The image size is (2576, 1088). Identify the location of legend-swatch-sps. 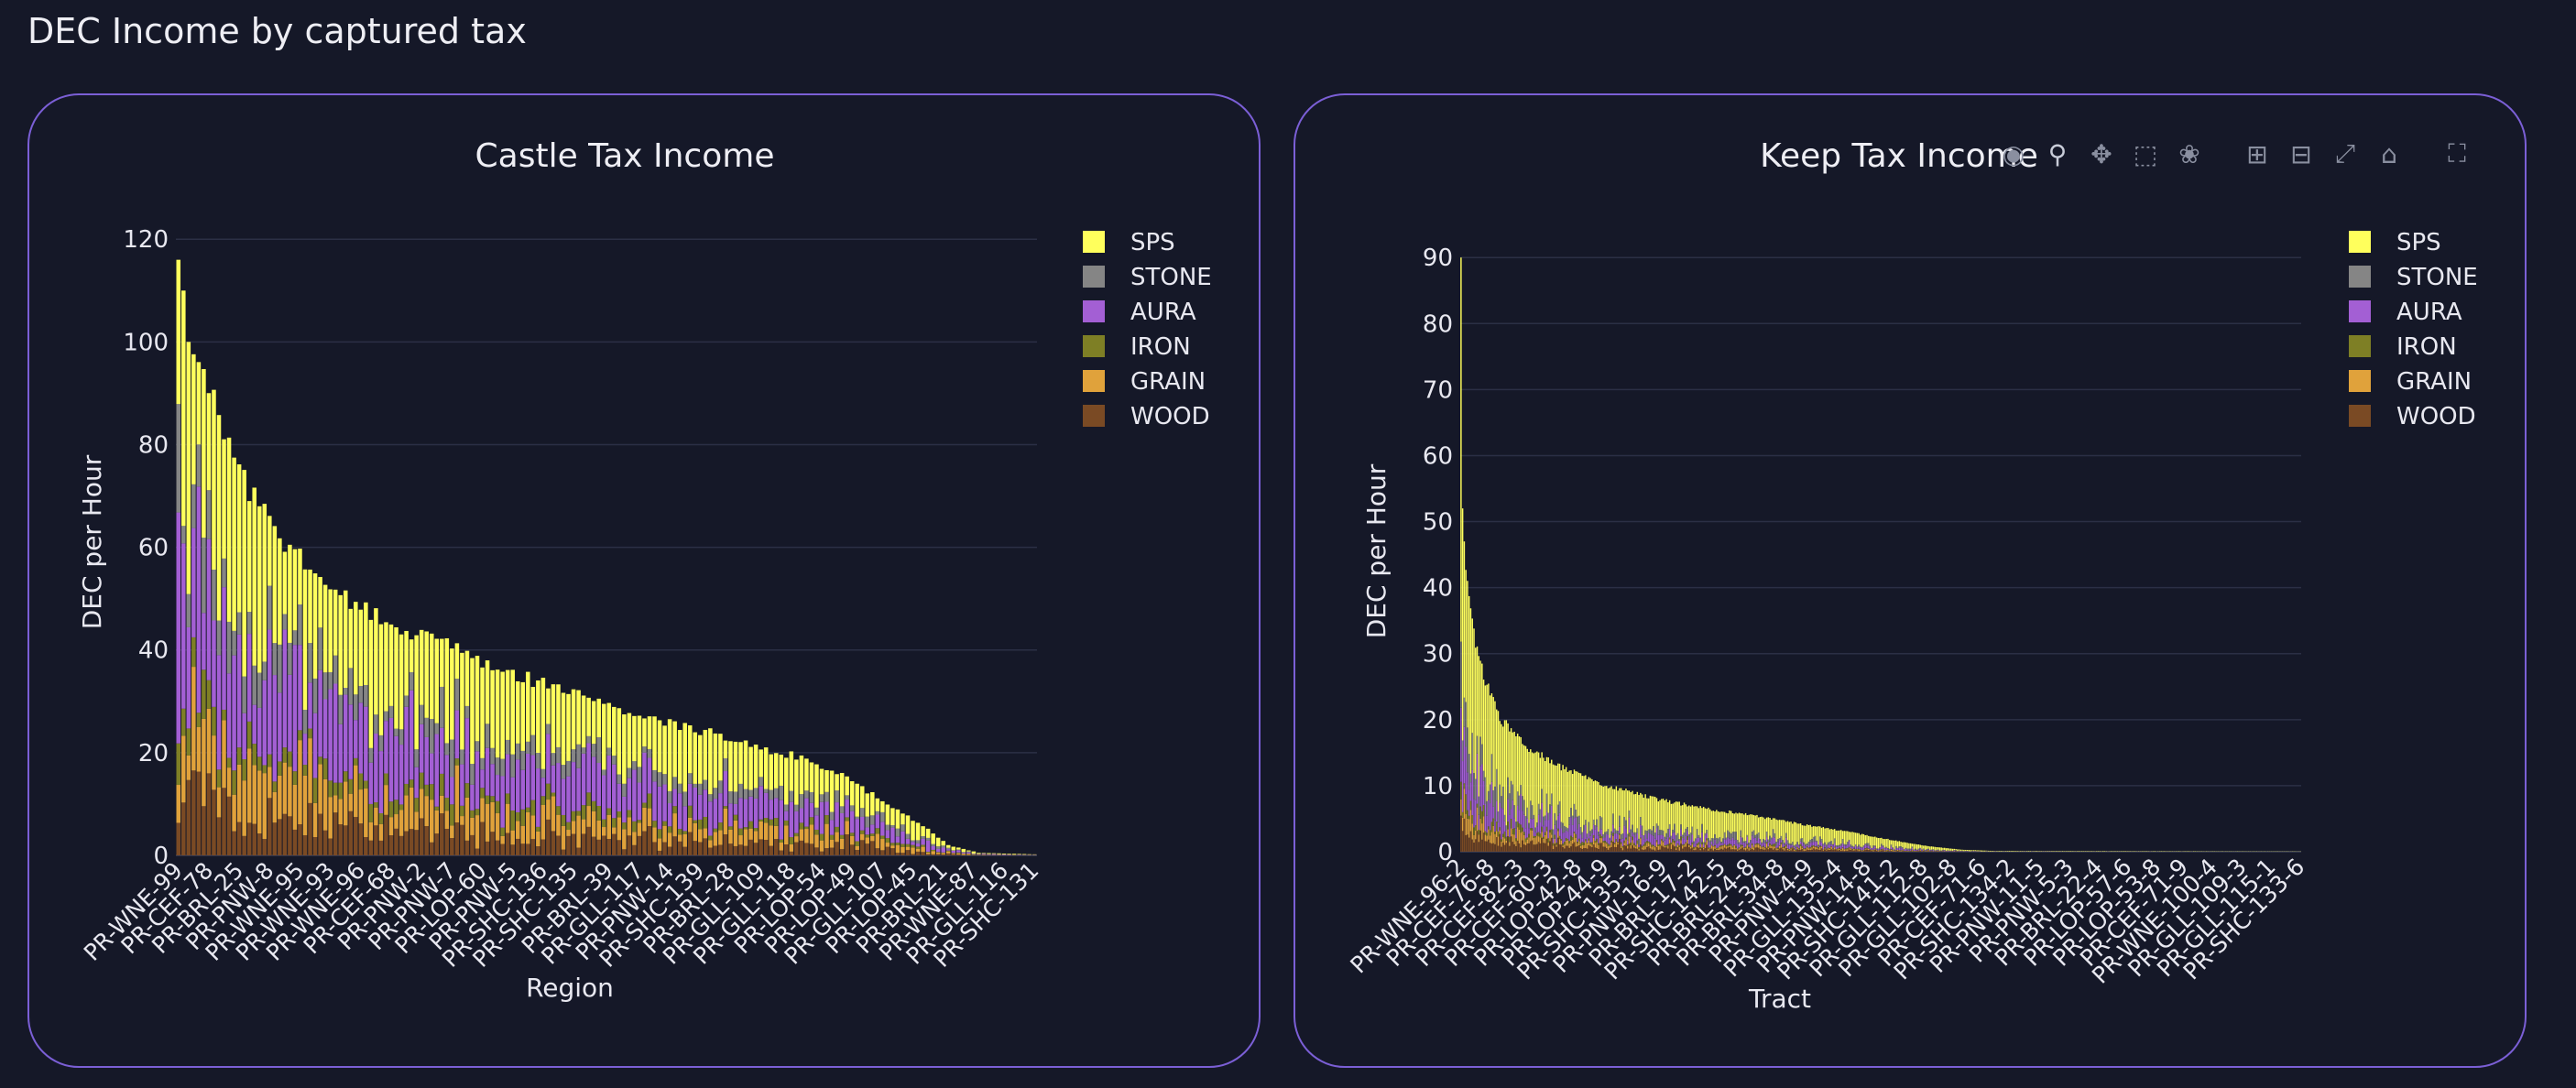
(2360, 242).